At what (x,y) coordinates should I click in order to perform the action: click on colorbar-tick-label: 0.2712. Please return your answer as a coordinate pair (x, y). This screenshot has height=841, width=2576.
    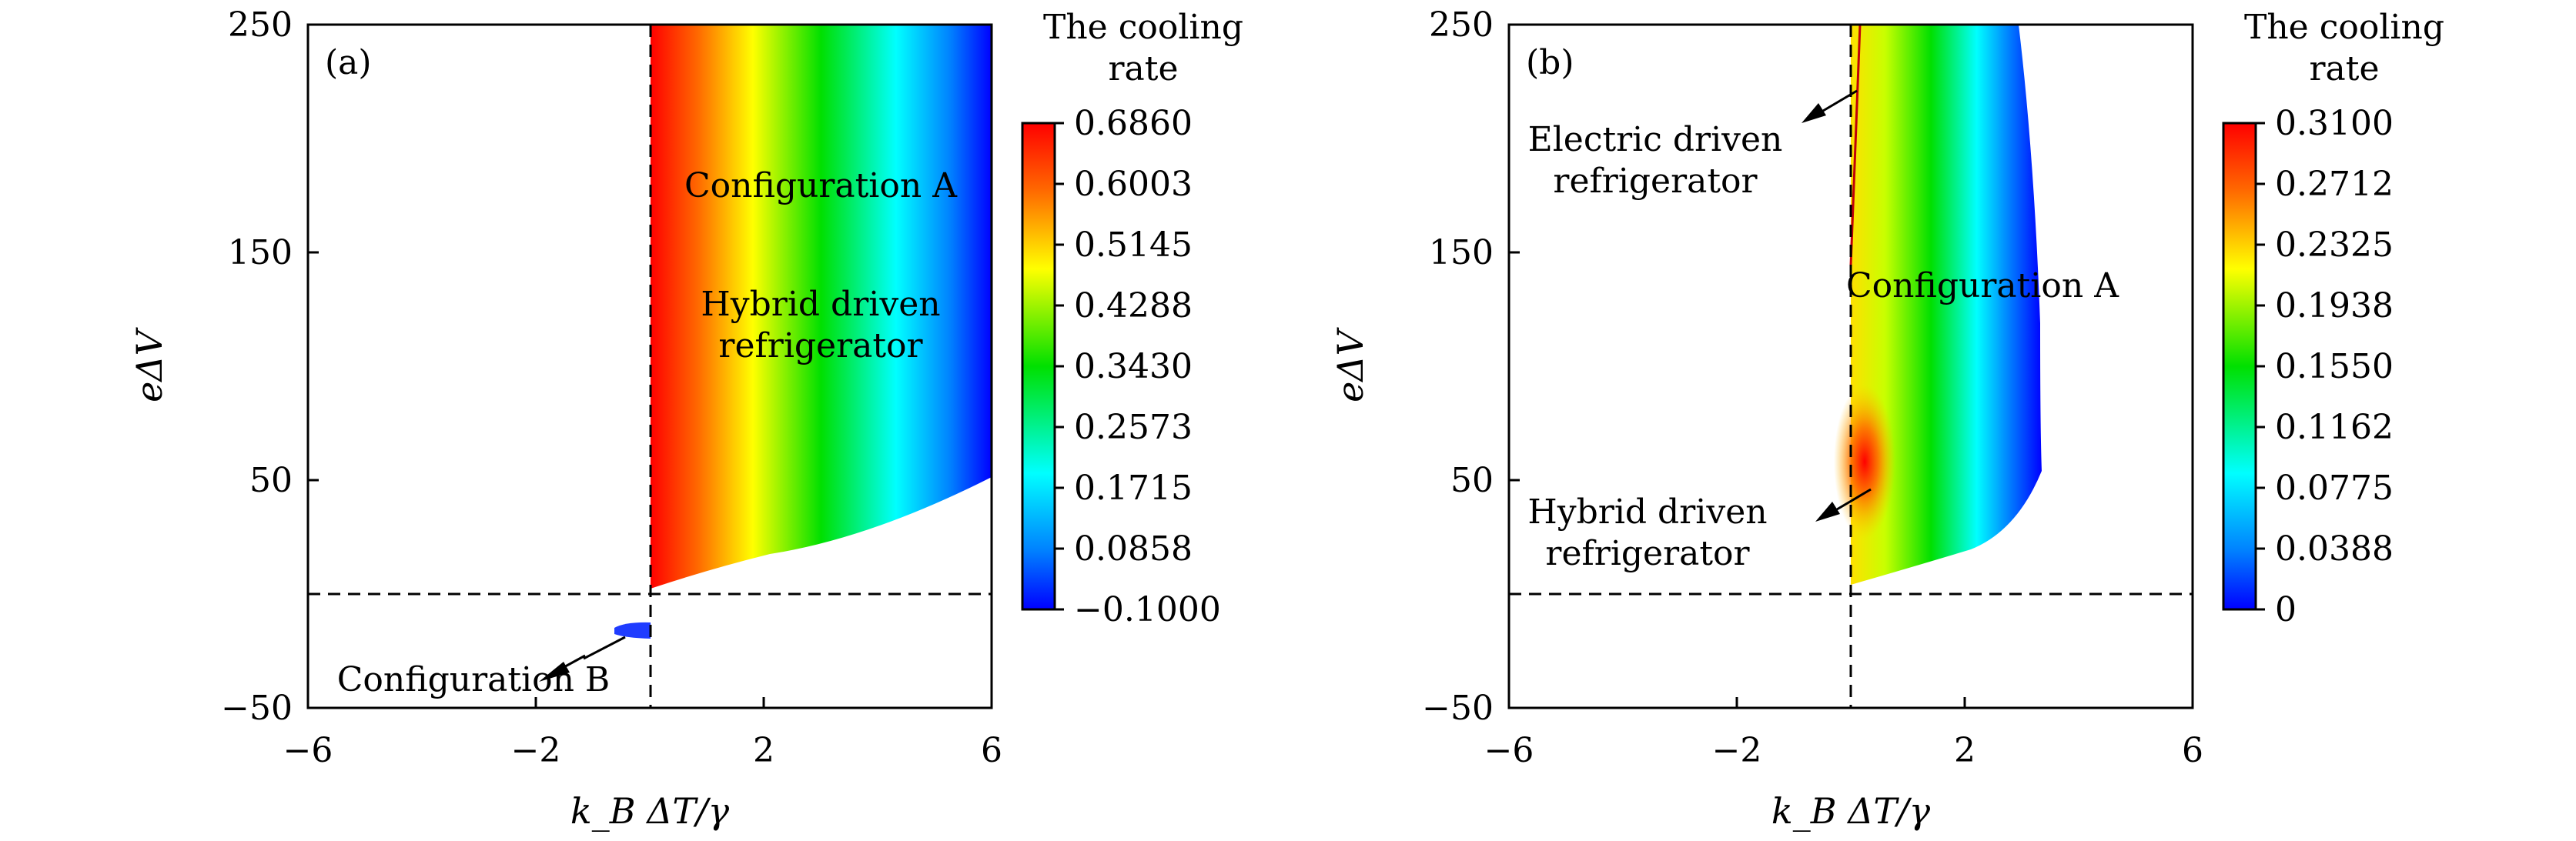
    Looking at the image, I should click on (2335, 185).